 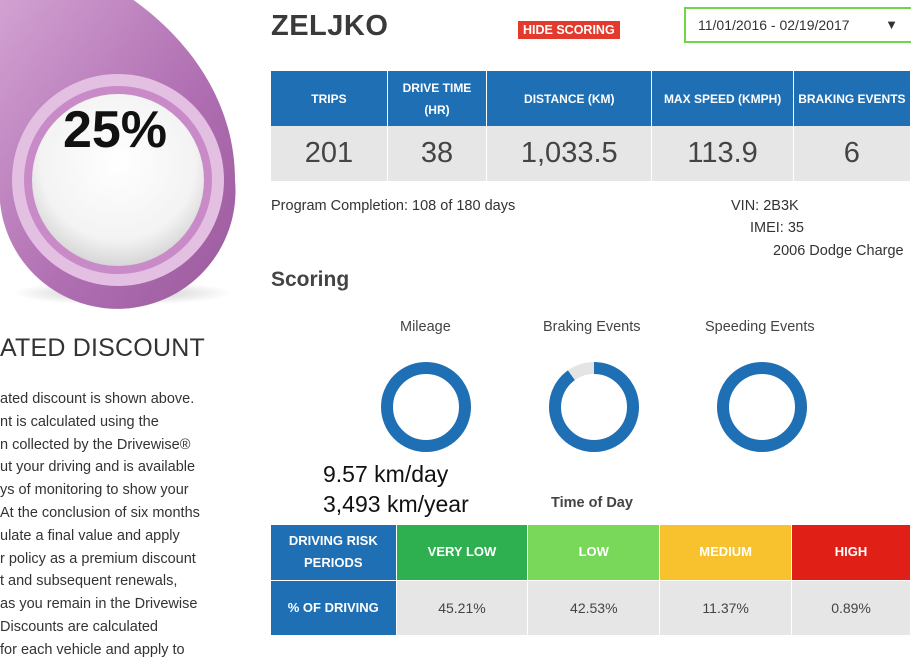 What do you see at coordinates (462, 607) in the screenshot?
I see `risk-value-very-low: 45.21%` at bounding box center [462, 607].